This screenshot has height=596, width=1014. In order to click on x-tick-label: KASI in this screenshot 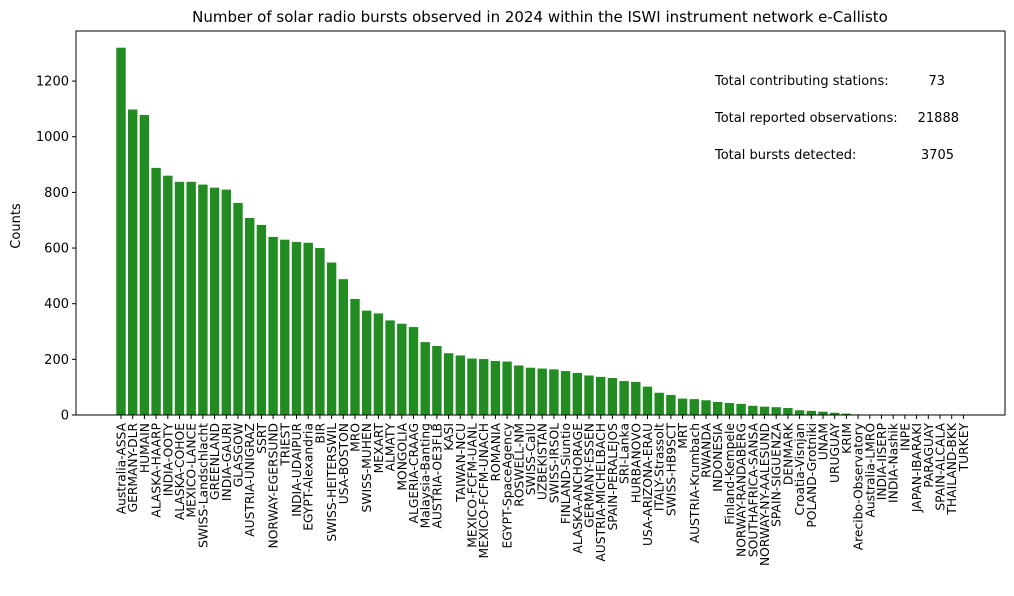, I will do `click(449, 437)`.